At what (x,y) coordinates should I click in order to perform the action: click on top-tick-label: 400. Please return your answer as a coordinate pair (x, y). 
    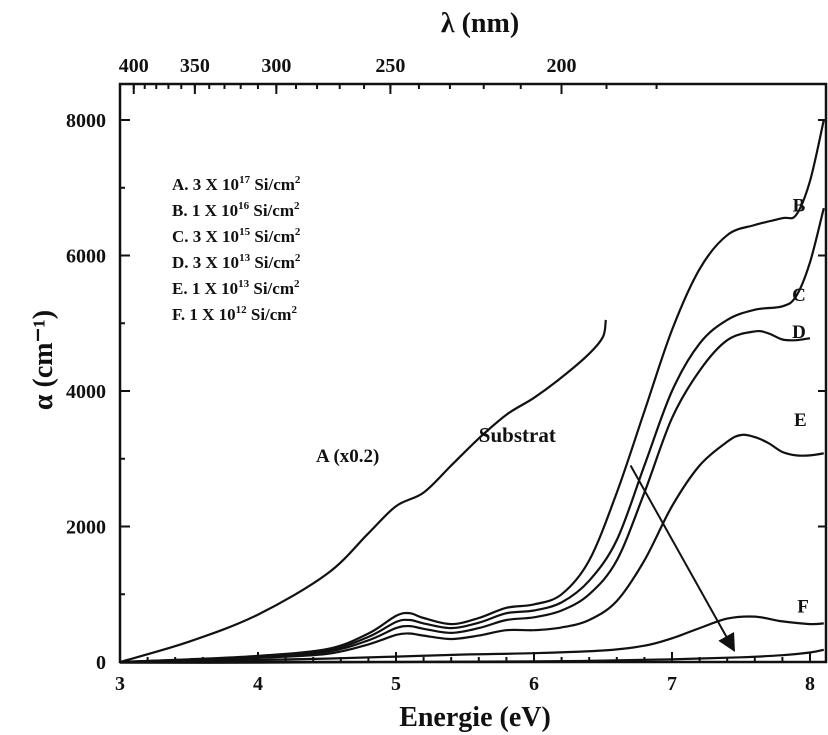
    Looking at the image, I should click on (134, 66).